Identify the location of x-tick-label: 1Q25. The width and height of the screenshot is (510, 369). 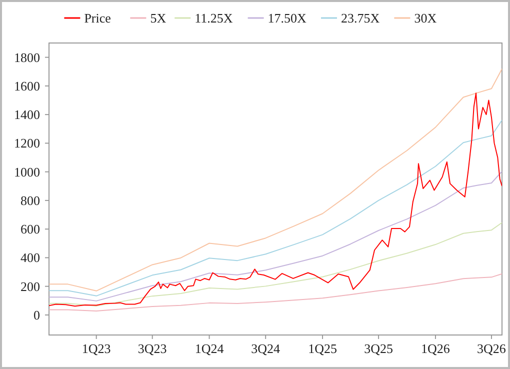
(322, 348).